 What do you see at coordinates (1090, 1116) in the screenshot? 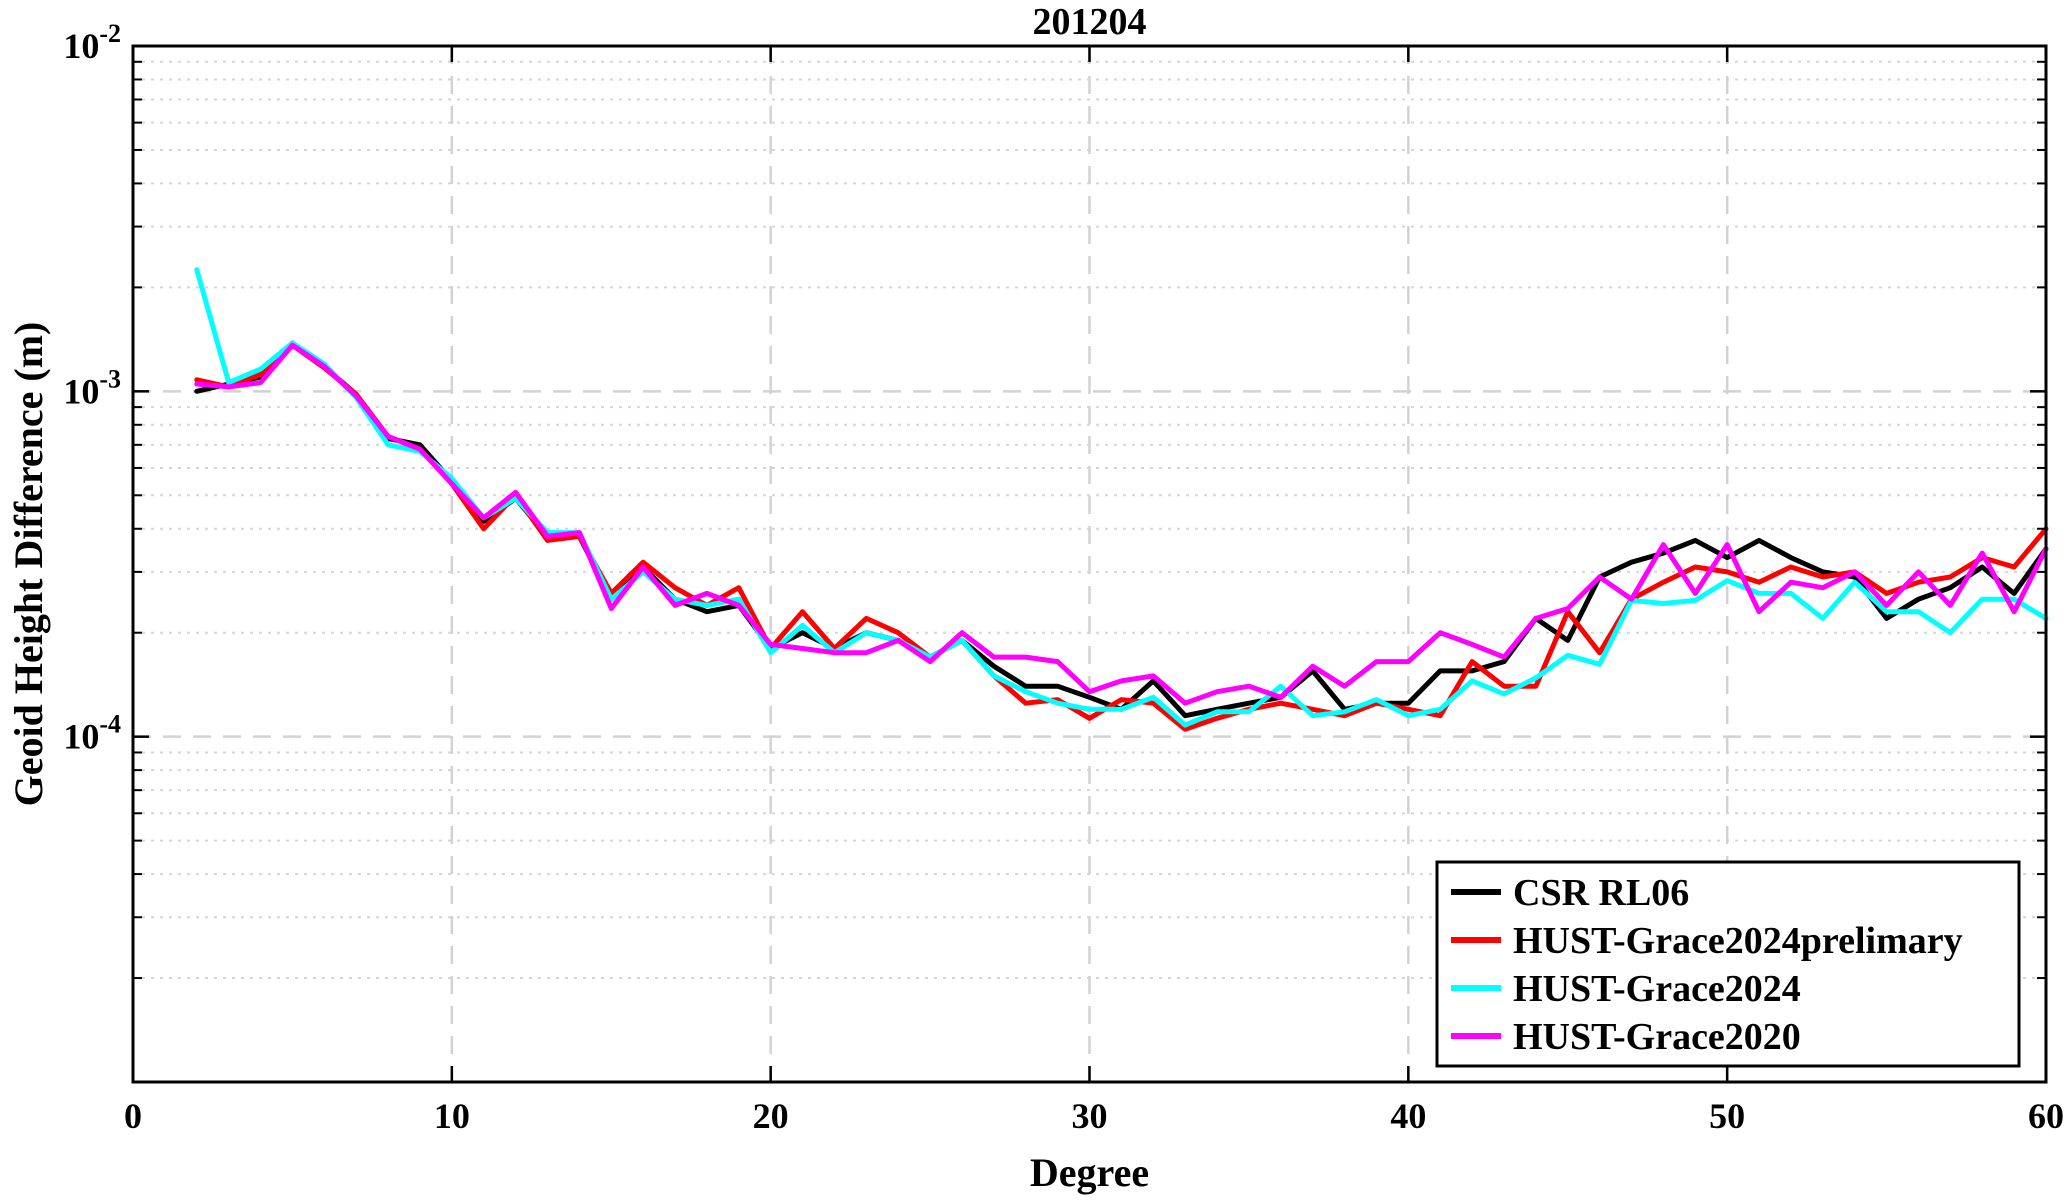
I see `x-tick-label: 30` at bounding box center [1090, 1116].